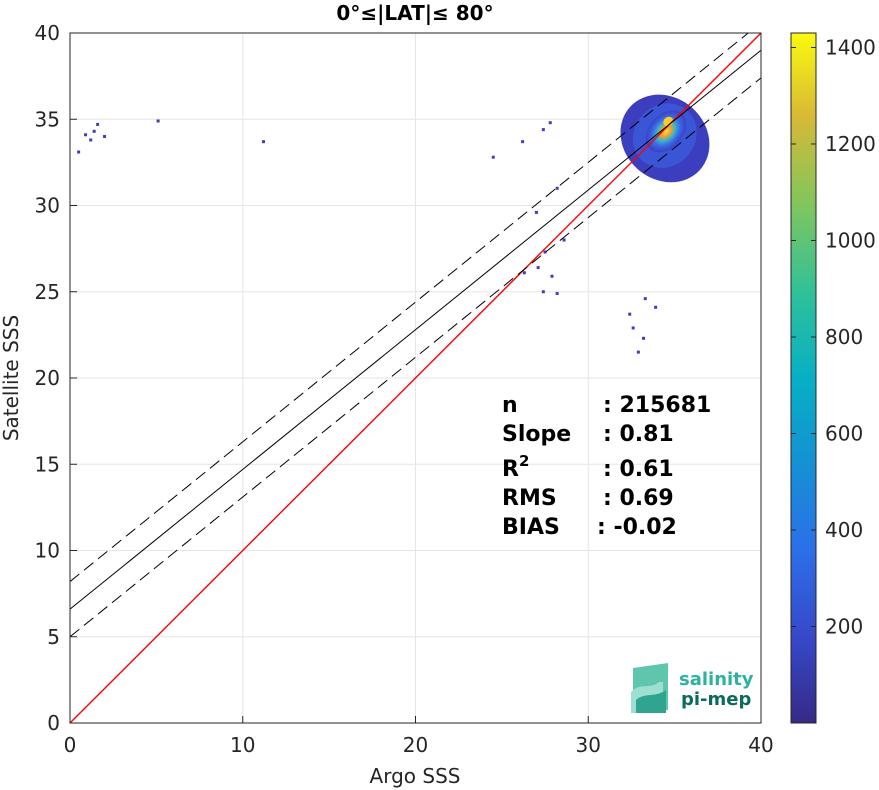  What do you see at coordinates (850, 144) in the screenshot?
I see `colorbar-tick-label: 1200` at bounding box center [850, 144].